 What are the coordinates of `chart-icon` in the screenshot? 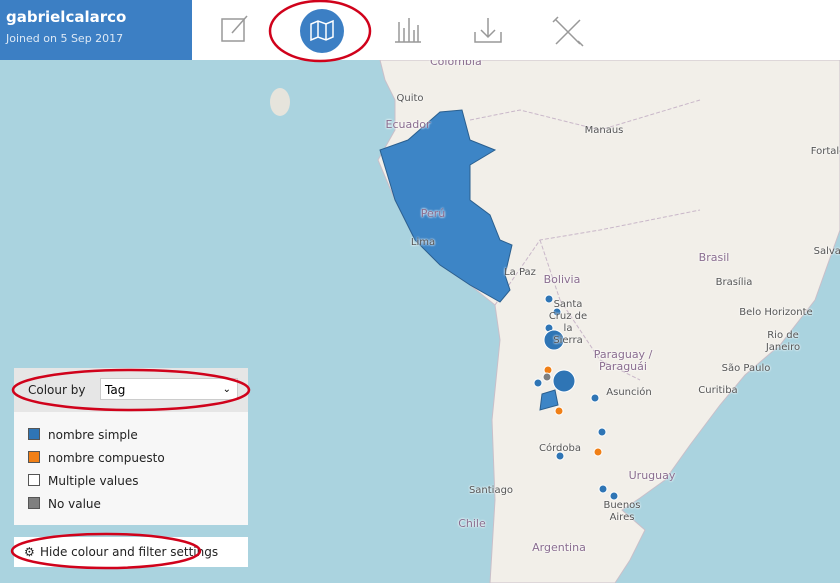 It's located at (408, 30).